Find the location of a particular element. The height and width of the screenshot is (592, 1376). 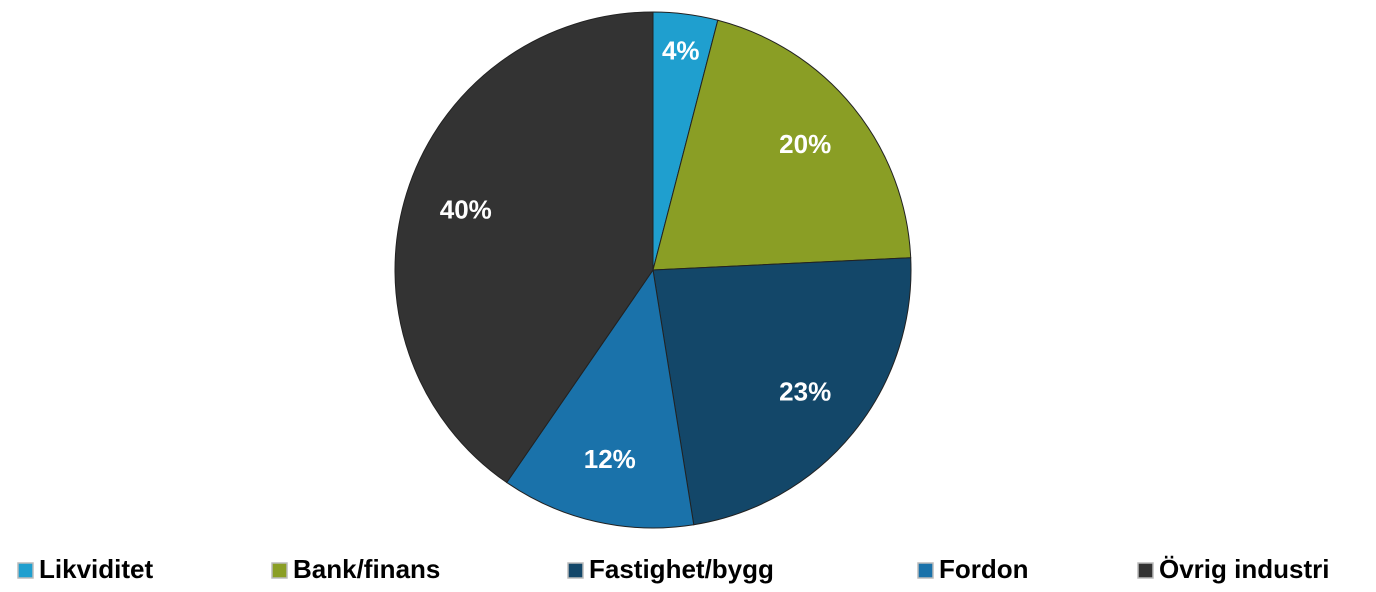

legend-label: Likviditet is located at coordinates (96, 569).